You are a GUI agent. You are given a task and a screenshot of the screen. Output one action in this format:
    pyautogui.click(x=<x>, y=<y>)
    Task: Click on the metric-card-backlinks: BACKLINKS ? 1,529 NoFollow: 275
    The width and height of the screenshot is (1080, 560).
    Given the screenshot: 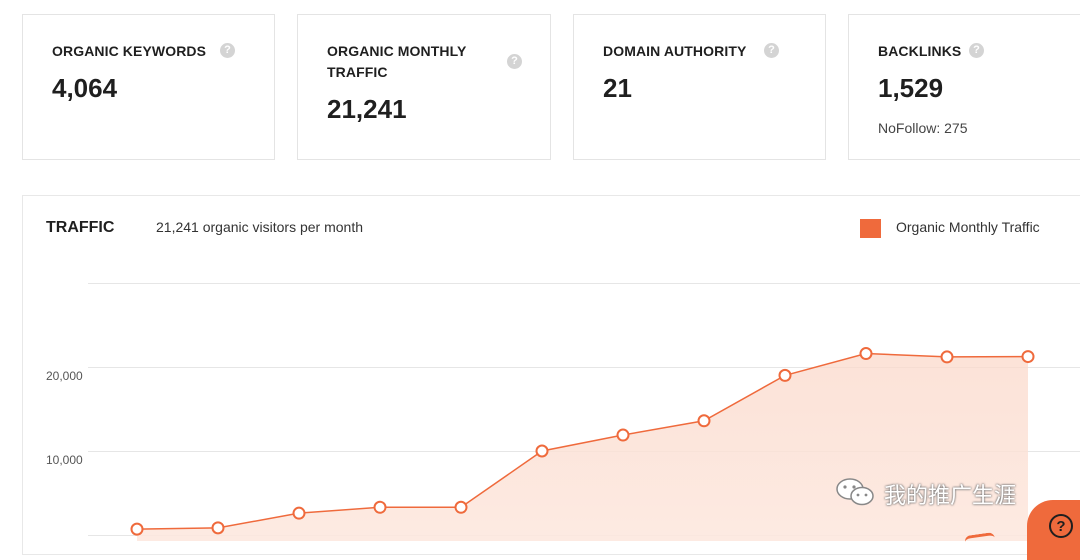 What is the action you would take?
    pyautogui.click(x=964, y=87)
    